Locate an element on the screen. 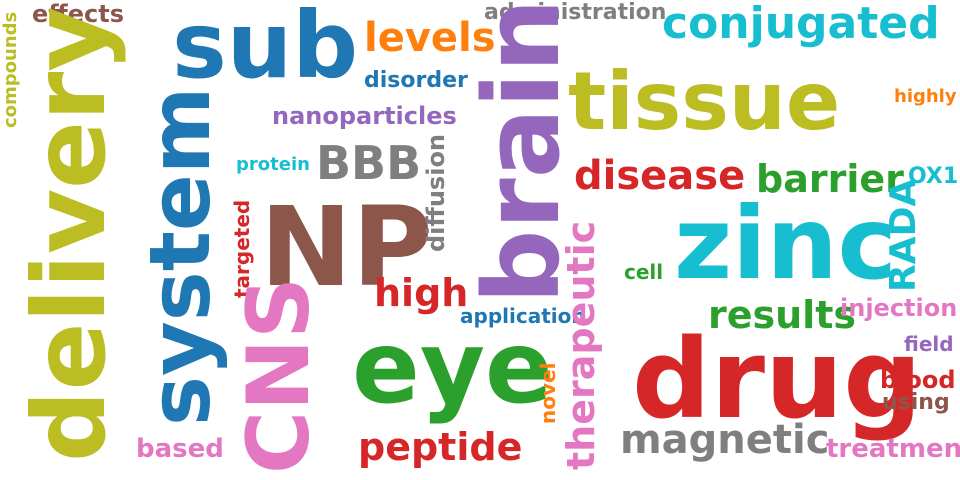 Image resolution: width=960 pixels, height=480 pixels. word-blood: blood is located at coordinates (918, 380).